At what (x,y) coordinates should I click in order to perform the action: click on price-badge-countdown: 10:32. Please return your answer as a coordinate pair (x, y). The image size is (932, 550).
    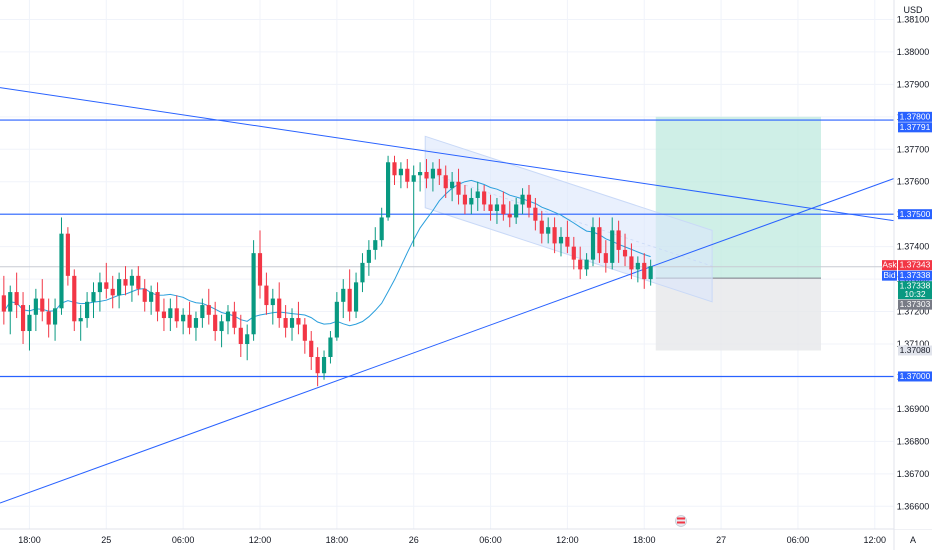
    Looking at the image, I should click on (915, 294).